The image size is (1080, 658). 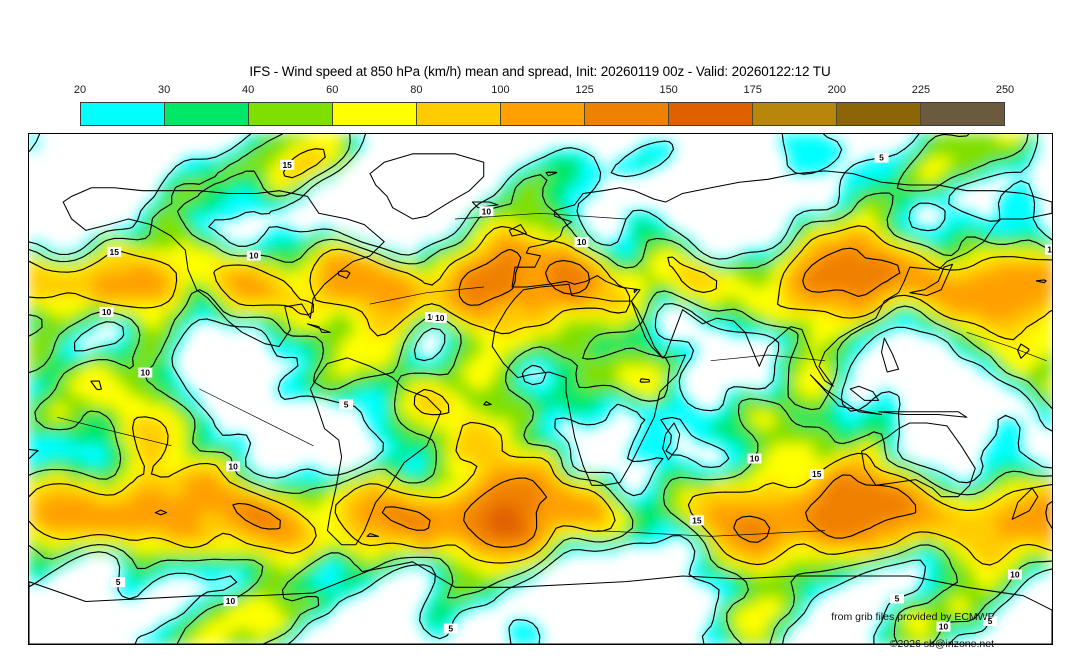 What do you see at coordinates (416, 90) in the screenshot?
I see `colorbar-tick-80: 80` at bounding box center [416, 90].